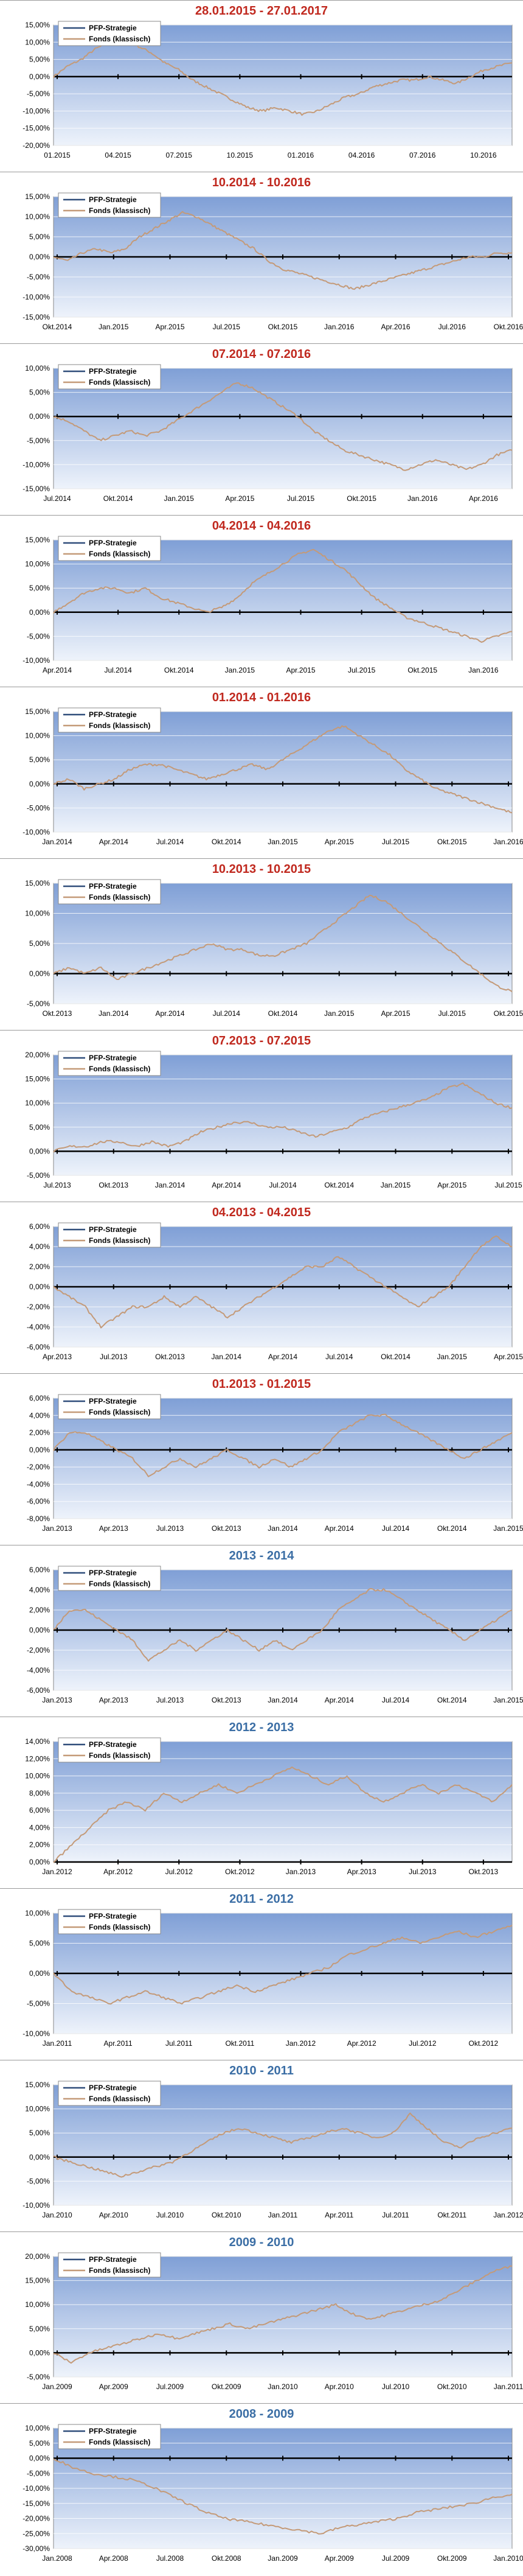  What do you see at coordinates (39, 1347) in the screenshot?
I see `y-tick-label: -6,00%` at bounding box center [39, 1347].